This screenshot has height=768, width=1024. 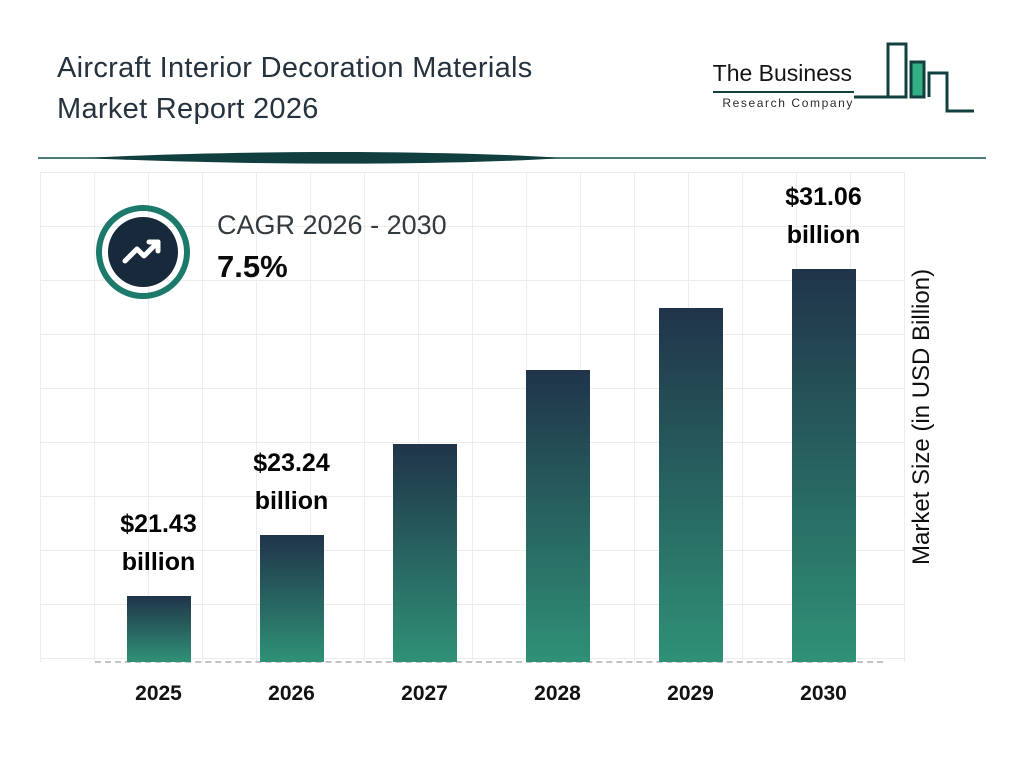 I want to click on page-title-line2: Market Report 2026, so click(x=188, y=108).